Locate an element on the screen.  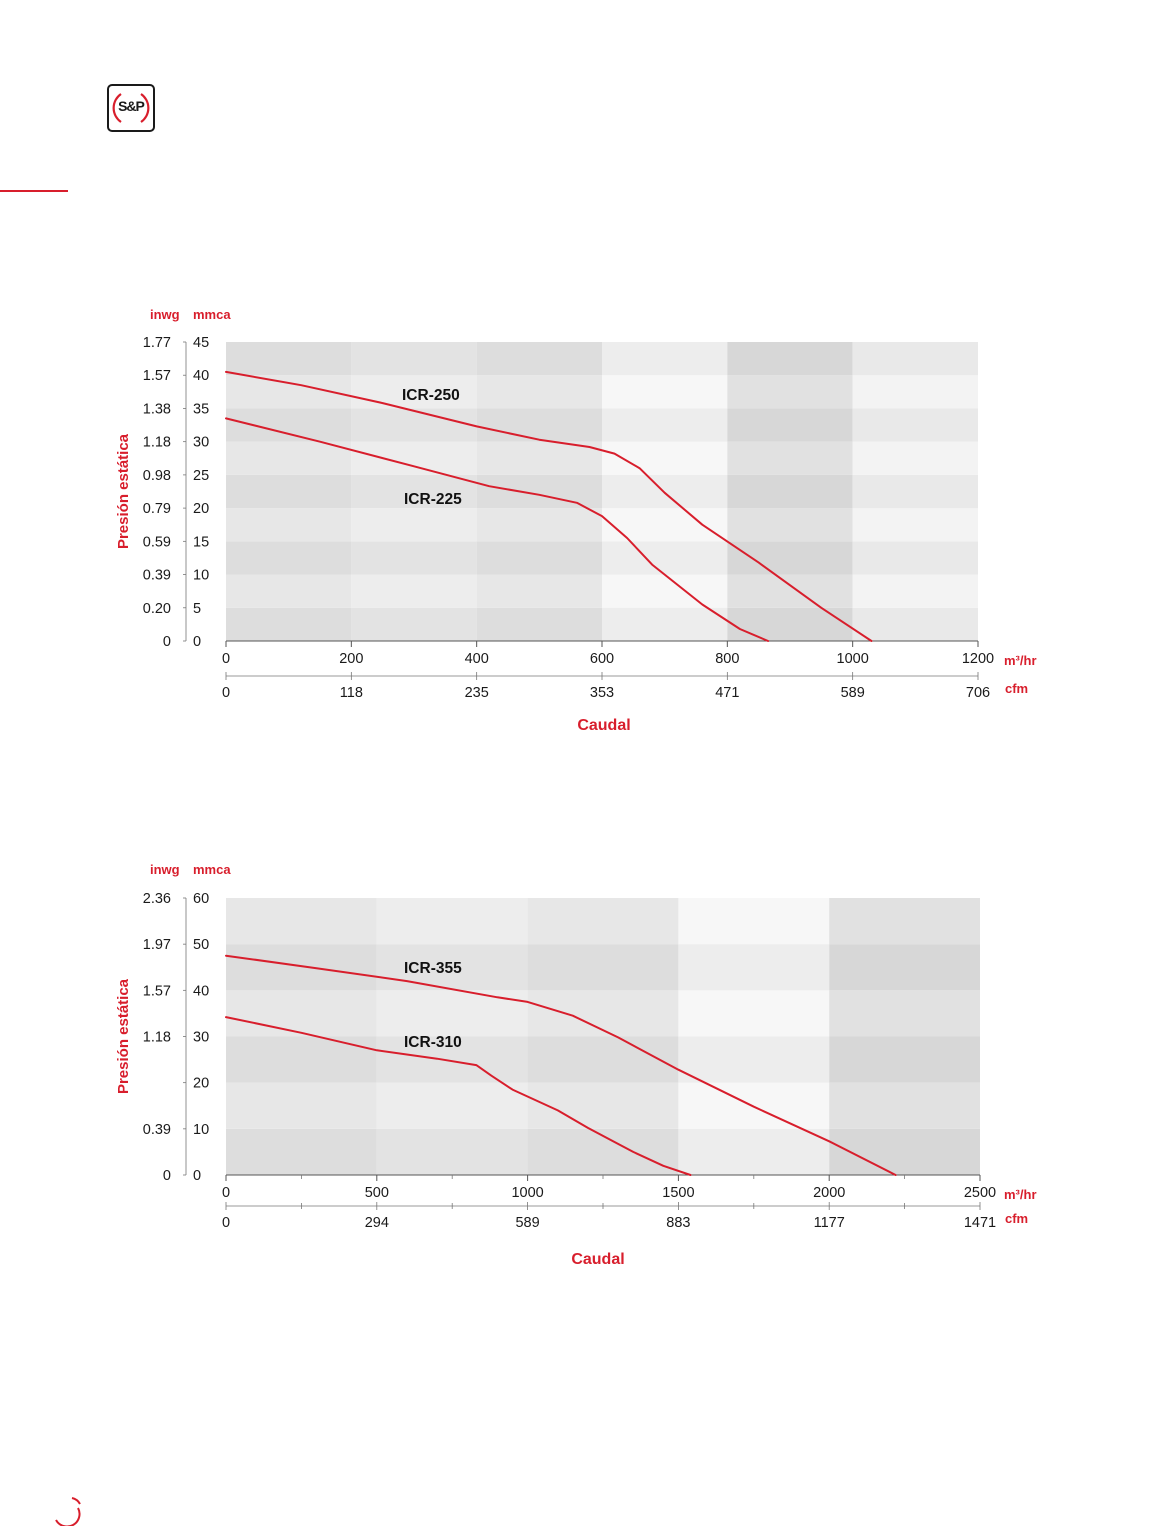
x-tick-label: 200 is located at coordinates (351, 659).